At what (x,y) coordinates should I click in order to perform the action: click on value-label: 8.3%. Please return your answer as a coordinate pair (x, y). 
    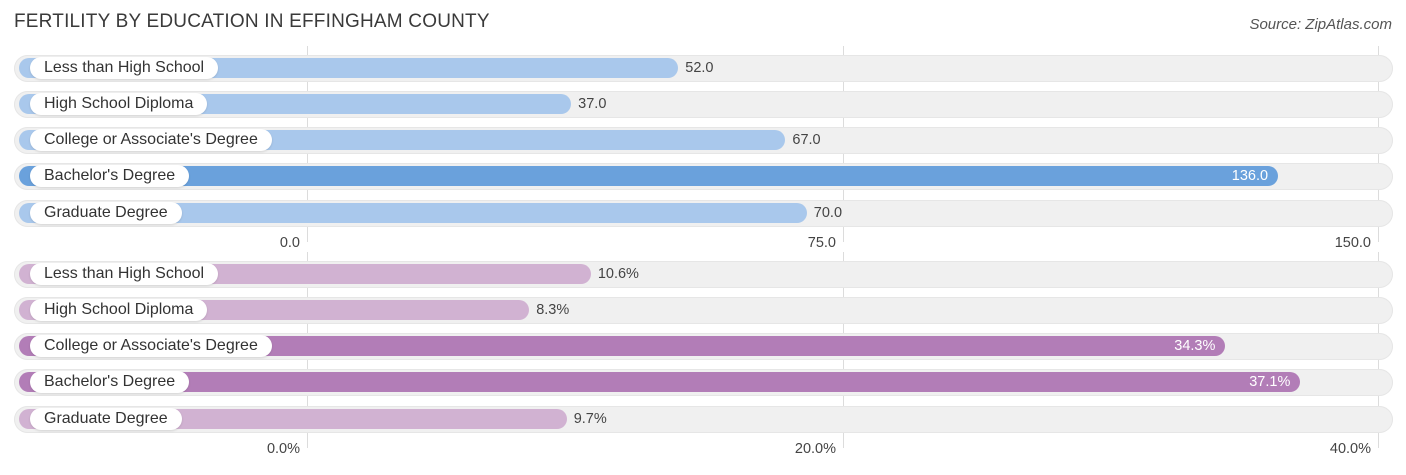
    Looking at the image, I should click on (553, 310).